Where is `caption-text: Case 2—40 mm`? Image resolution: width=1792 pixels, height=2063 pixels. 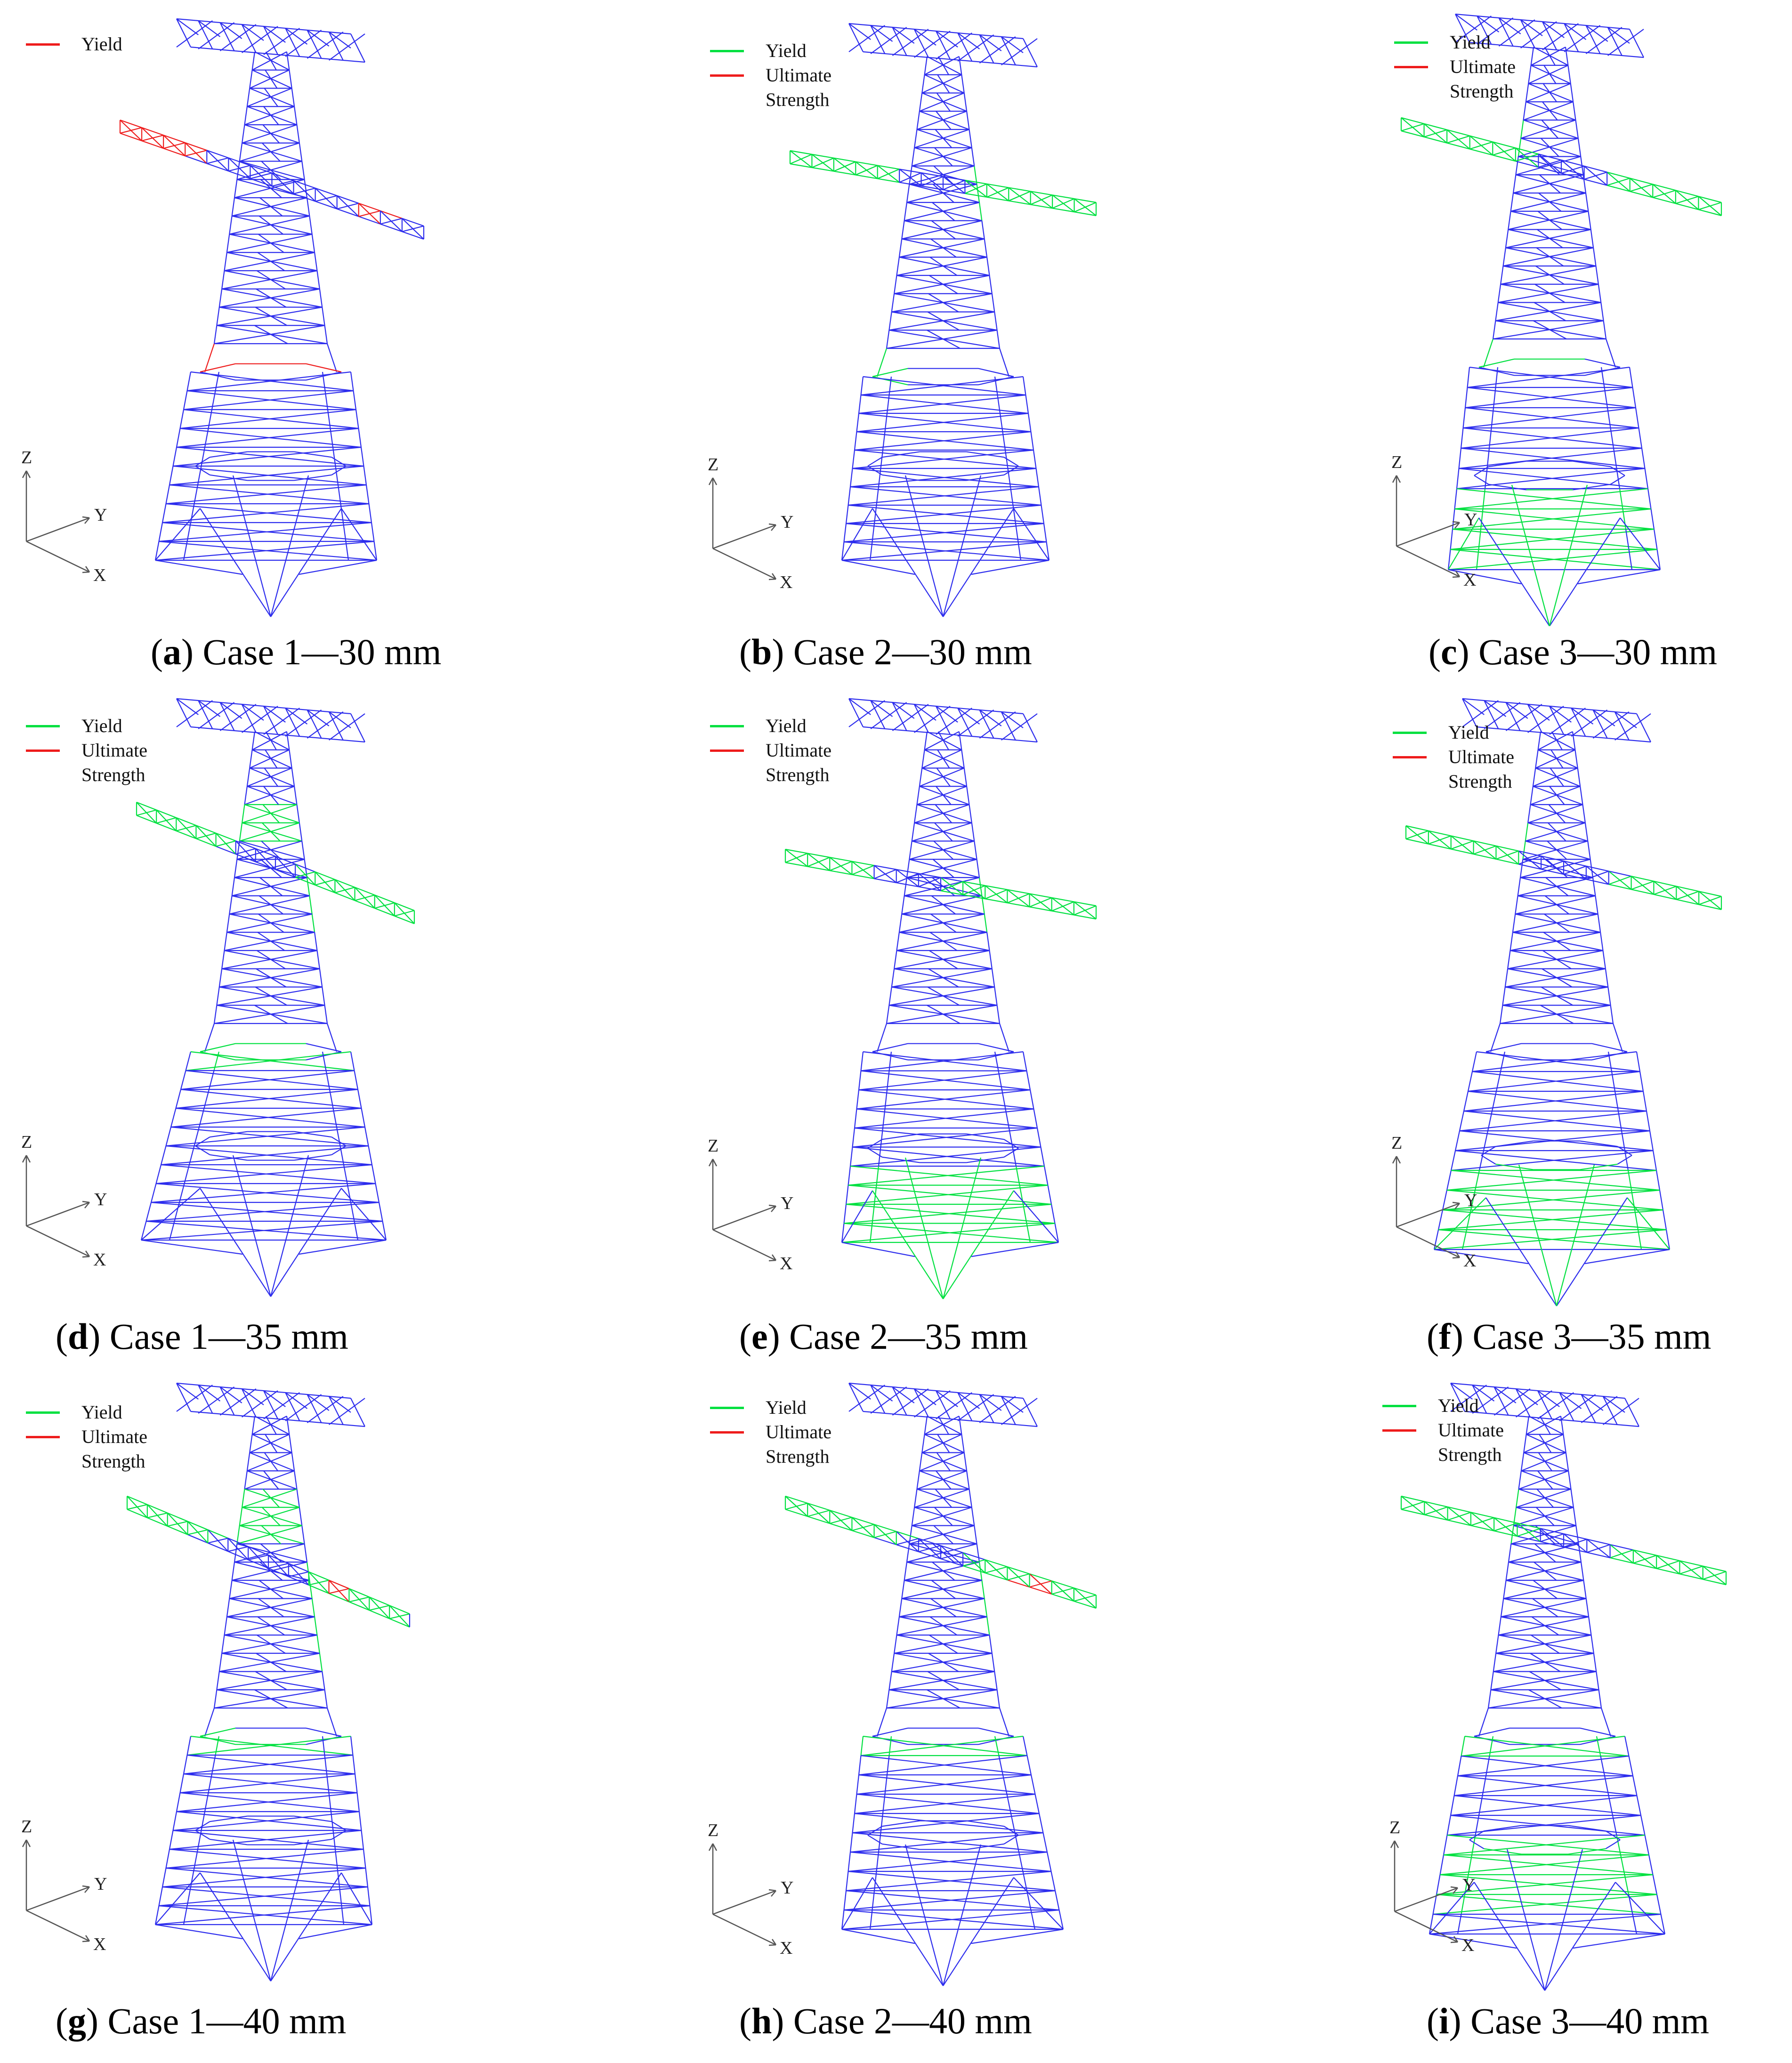
caption-text: Case 2—40 mm is located at coordinates (912, 2021).